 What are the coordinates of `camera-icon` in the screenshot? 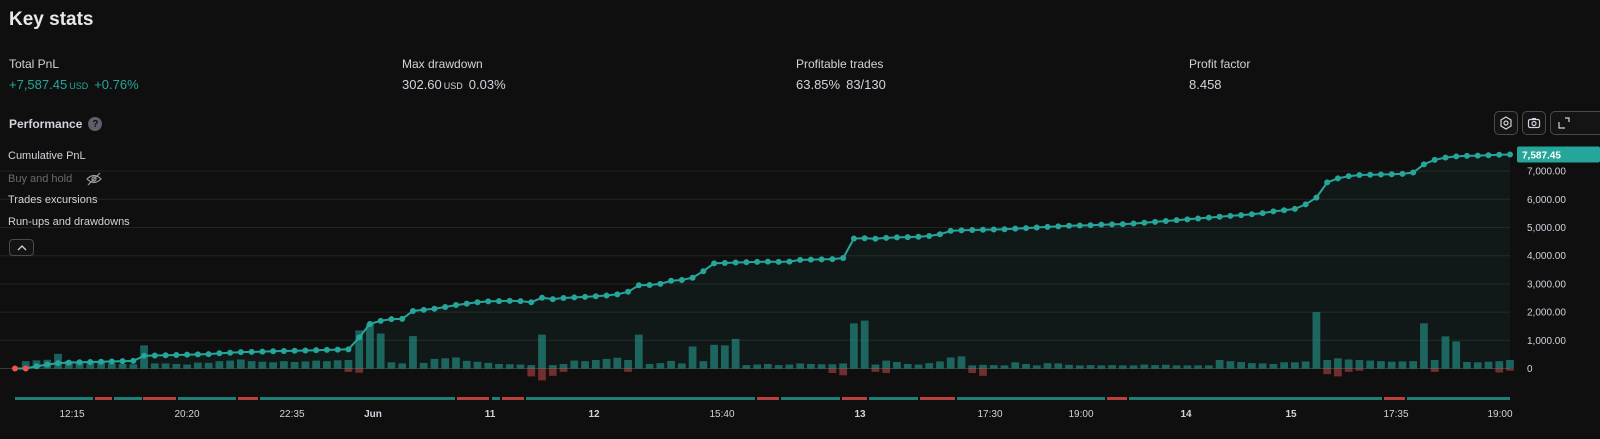 It's located at (1534, 123).